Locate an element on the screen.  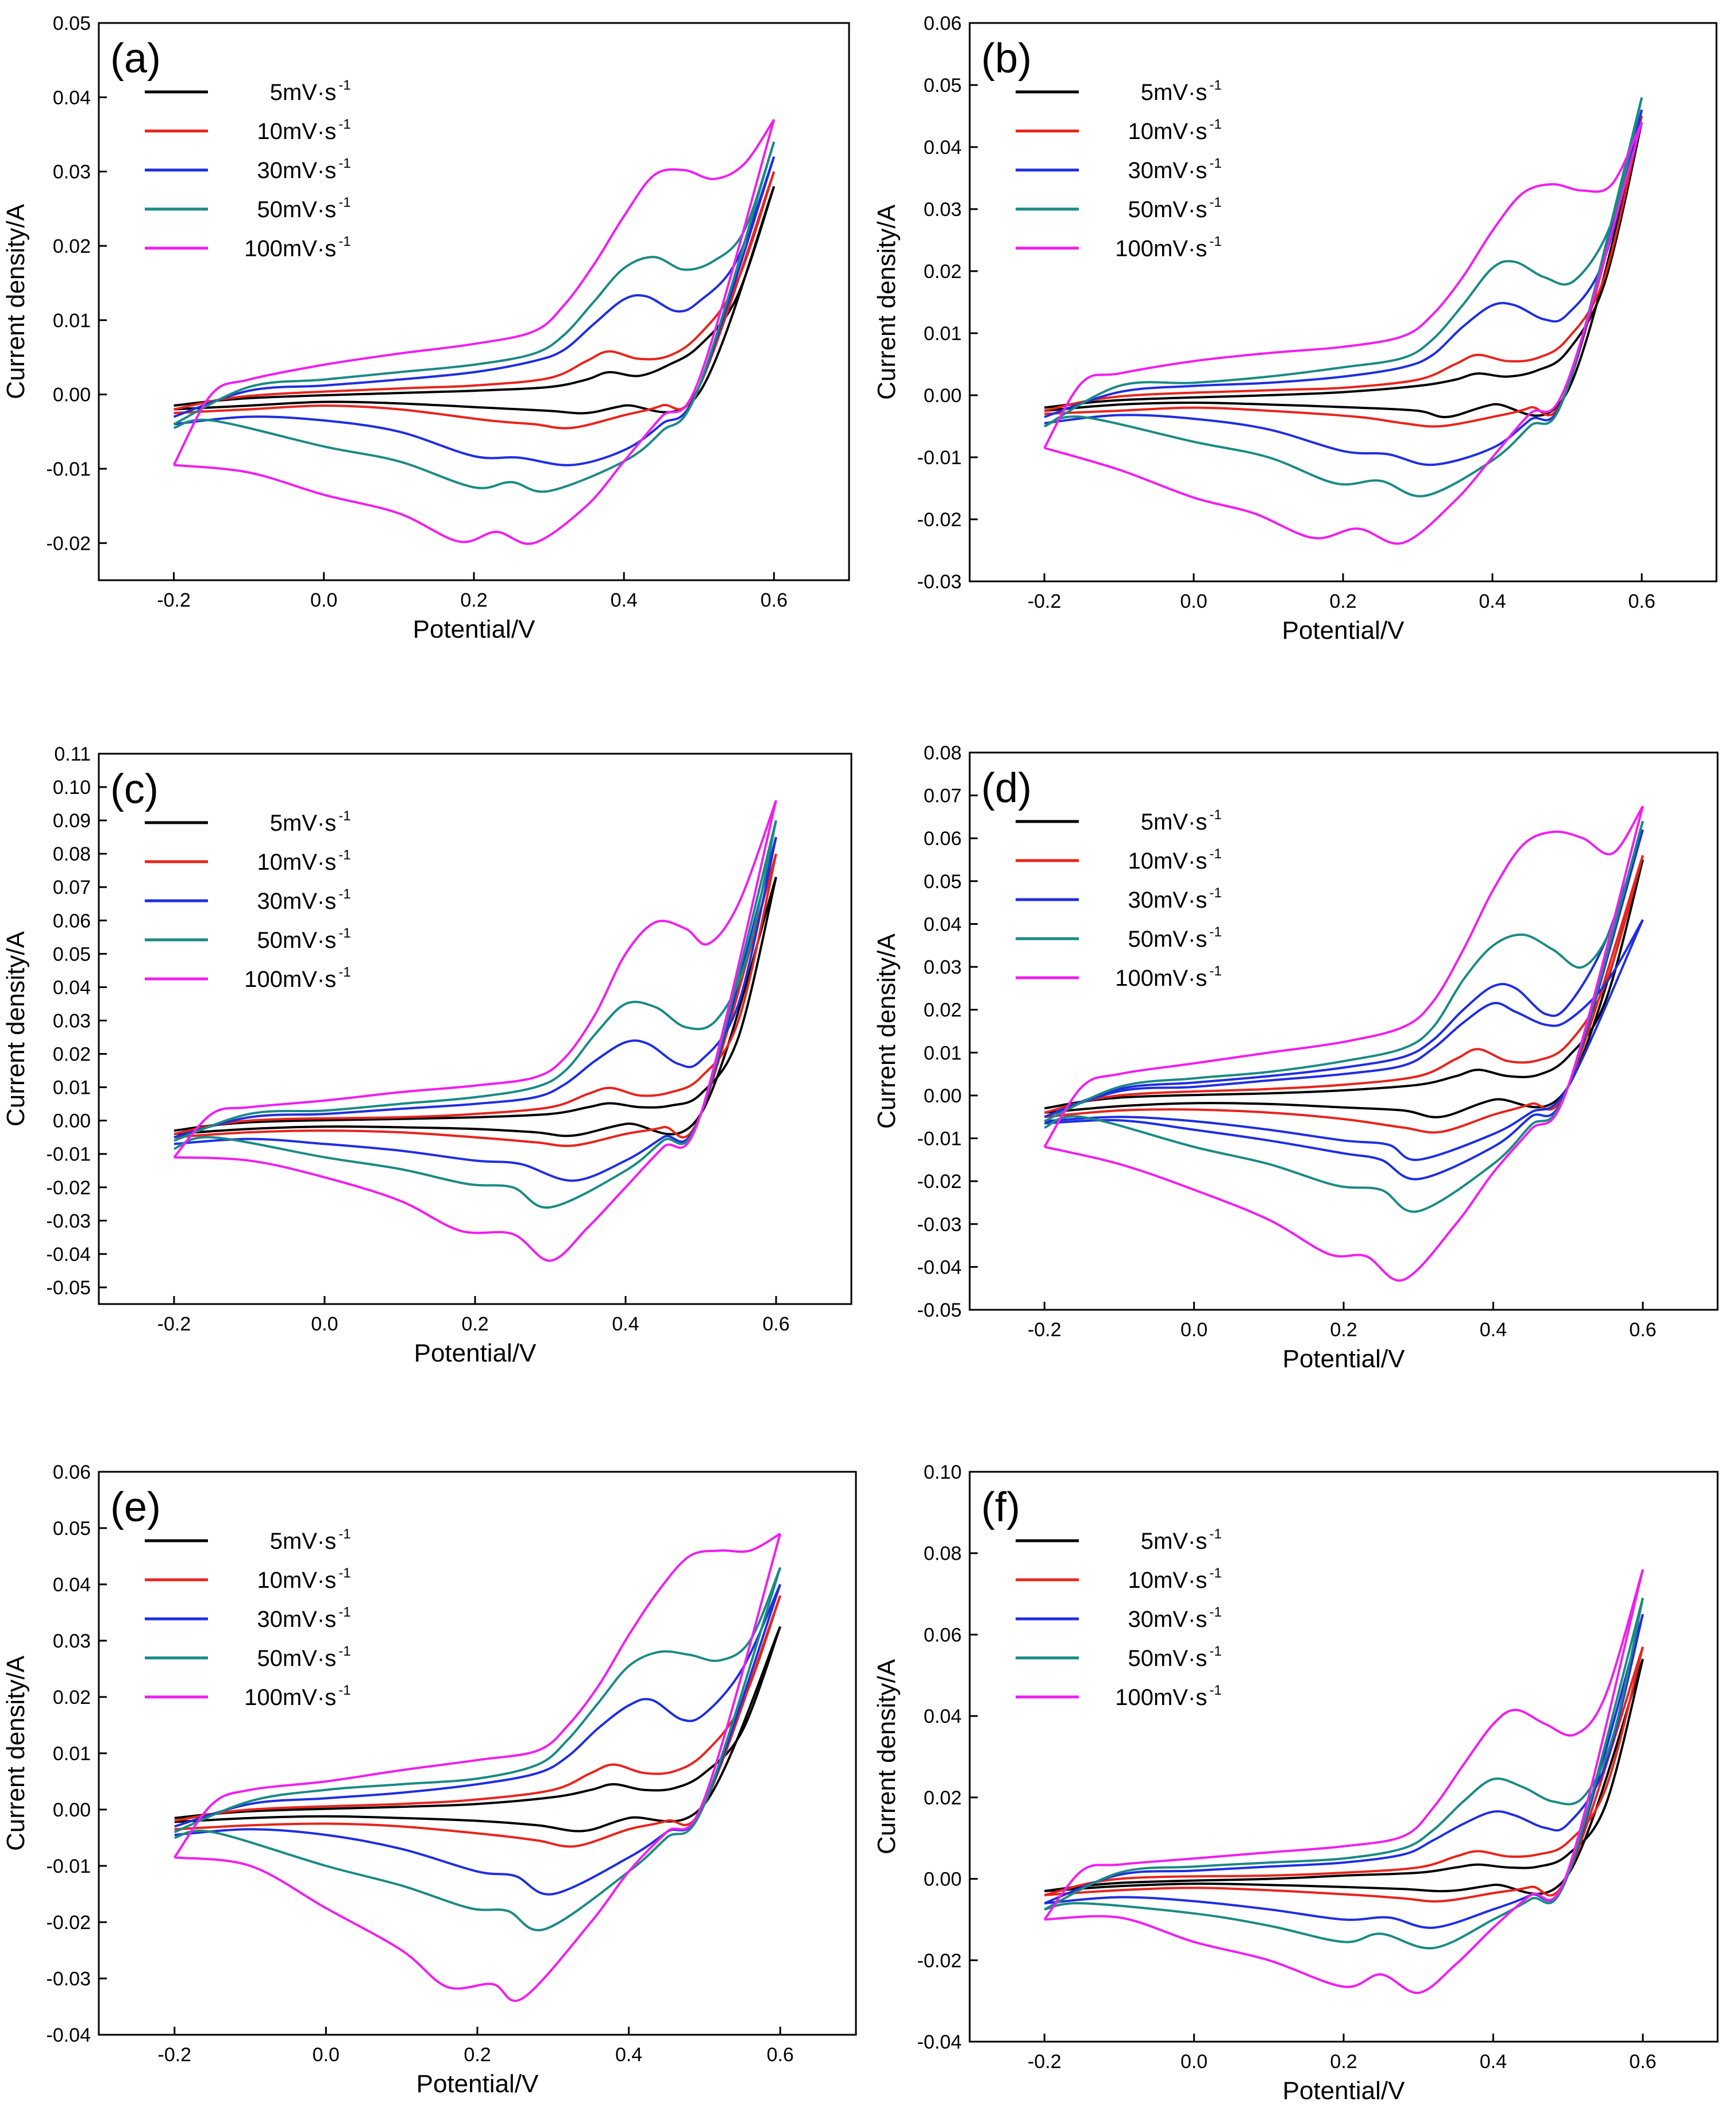
y-axis-label: Current density/A is located at coordinates (16, 301).